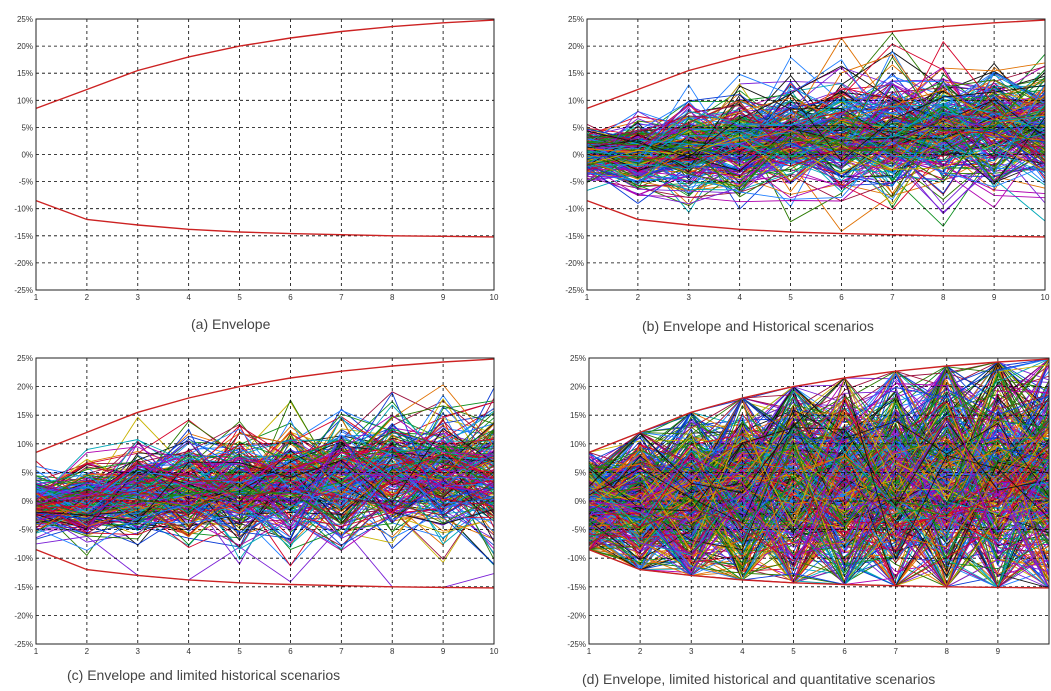  What do you see at coordinates (739, 297) in the screenshot?
I see `x-tick-label: 4` at bounding box center [739, 297].